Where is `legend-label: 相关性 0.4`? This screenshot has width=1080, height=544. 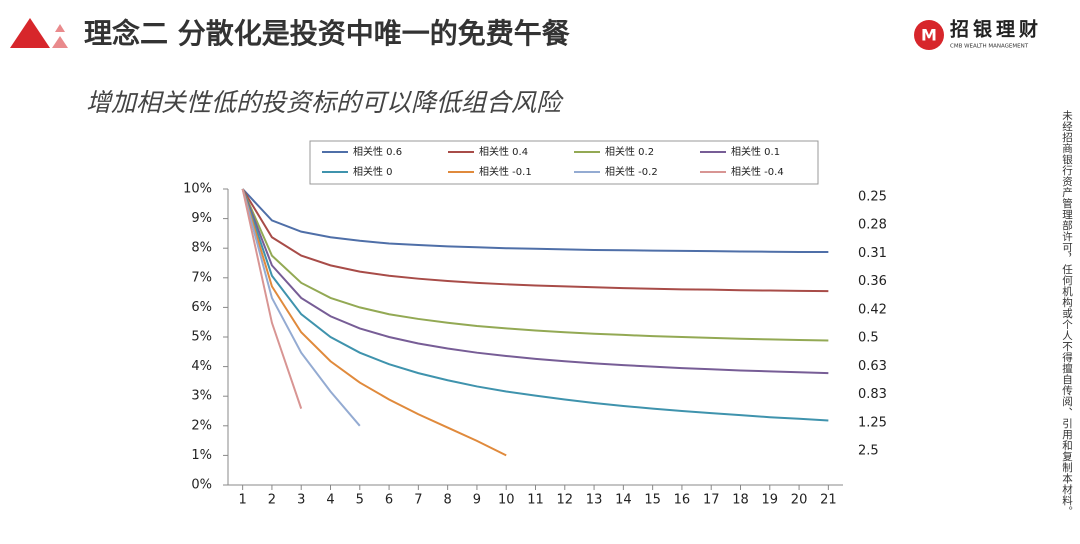
legend-label: 相关性 0.4 is located at coordinates (503, 151).